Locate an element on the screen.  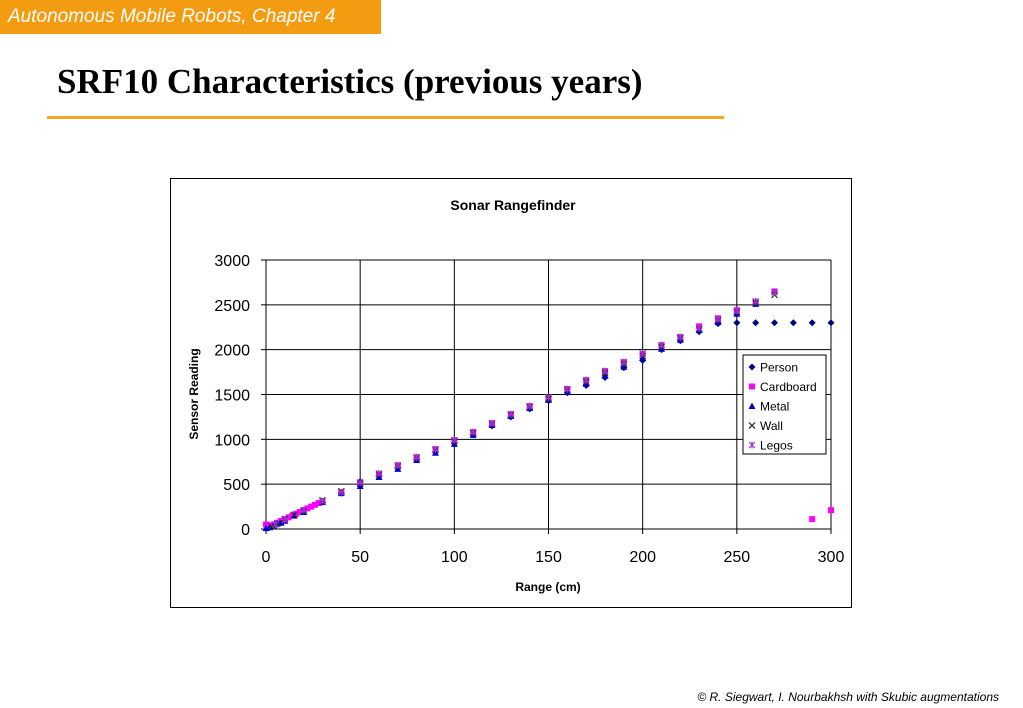
x-axis-label: Range (cm) is located at coordinates (547, 587).